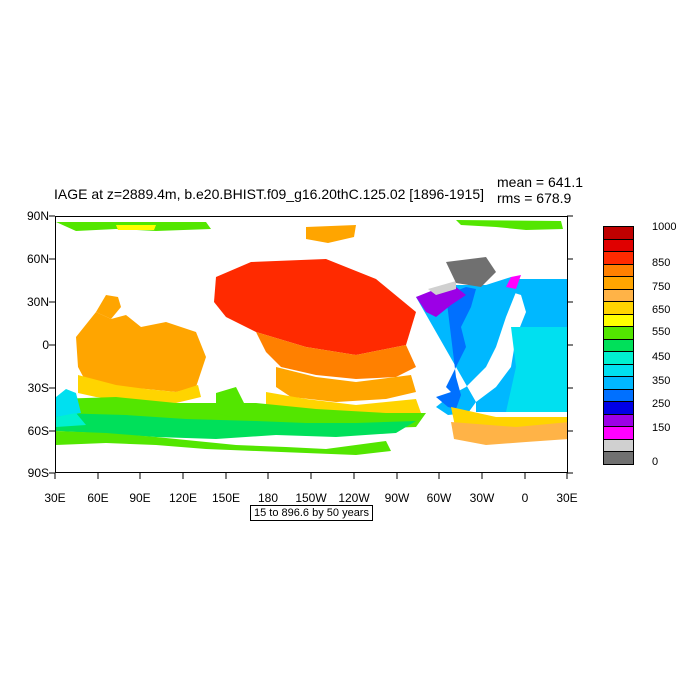  What do you see at coordinates (661, 381) in the screenshot?
I see `colorbar-label: 350` at bounding box center [661, 381].